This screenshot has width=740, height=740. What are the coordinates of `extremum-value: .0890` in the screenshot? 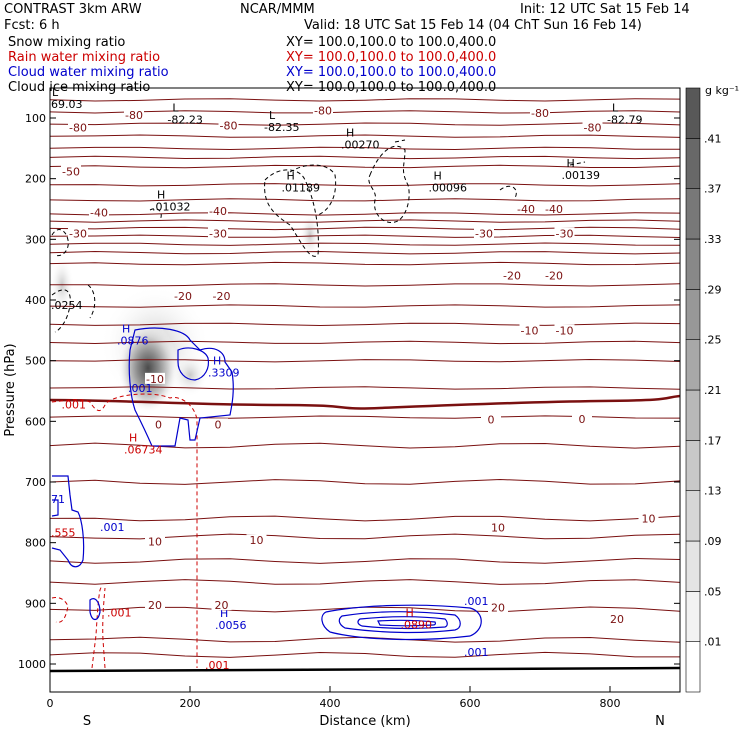 It's located at (417, 624).